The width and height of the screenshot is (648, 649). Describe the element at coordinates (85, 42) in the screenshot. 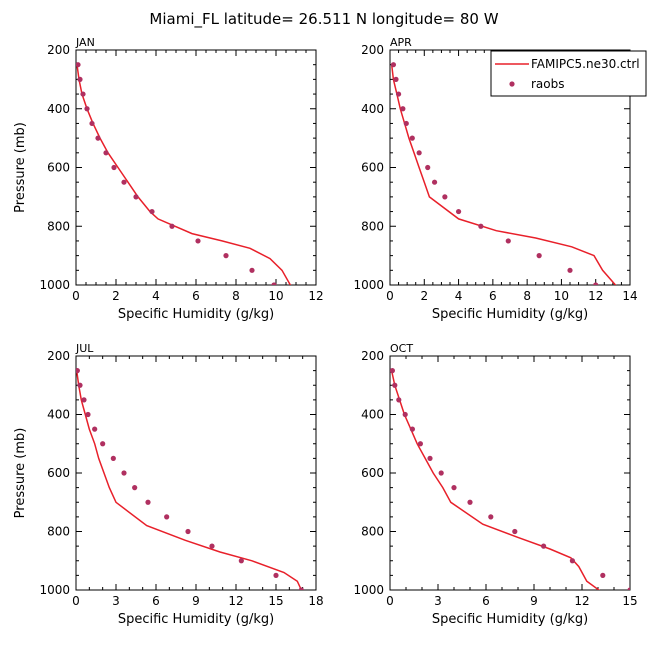

I see `panel-title: JAN` at that location.